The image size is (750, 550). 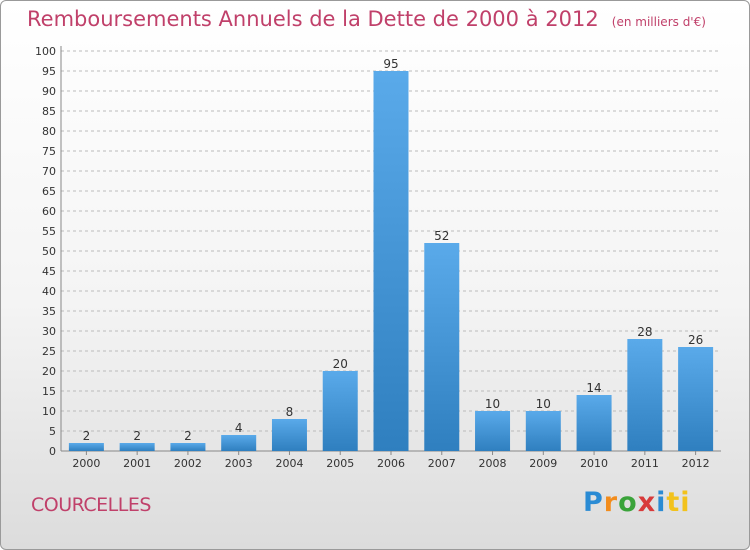 I want to click on x-tick-label-2012: 2012, so click(x=696, y=463).